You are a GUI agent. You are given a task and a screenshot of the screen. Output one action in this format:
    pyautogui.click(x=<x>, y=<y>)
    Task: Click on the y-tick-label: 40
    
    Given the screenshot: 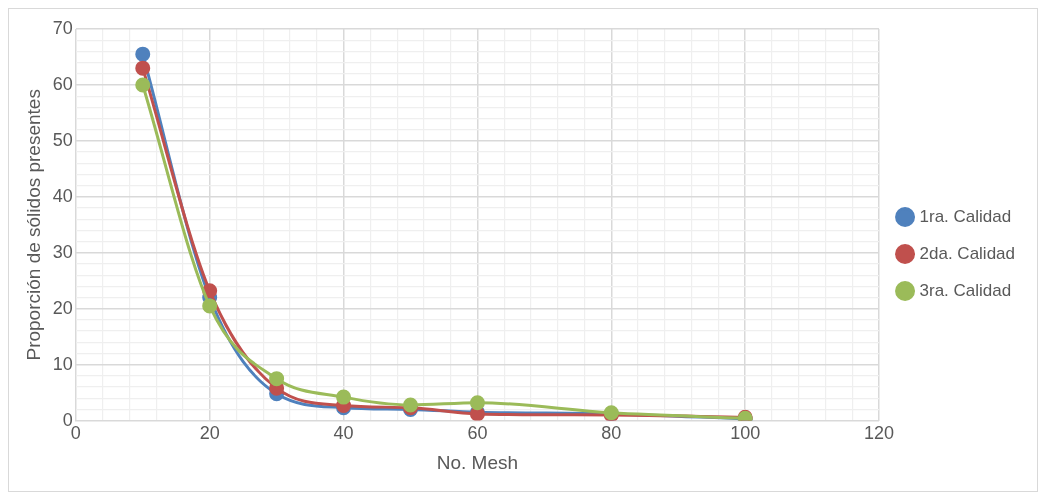 What is the action you would take?
    pyautogui.click(x=62, y=195)
    